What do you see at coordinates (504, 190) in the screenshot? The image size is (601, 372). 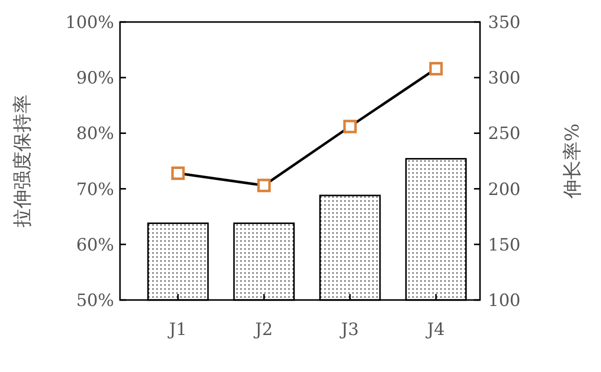 I see `y2-tick-label: 200` at bounding box center [504, 190].